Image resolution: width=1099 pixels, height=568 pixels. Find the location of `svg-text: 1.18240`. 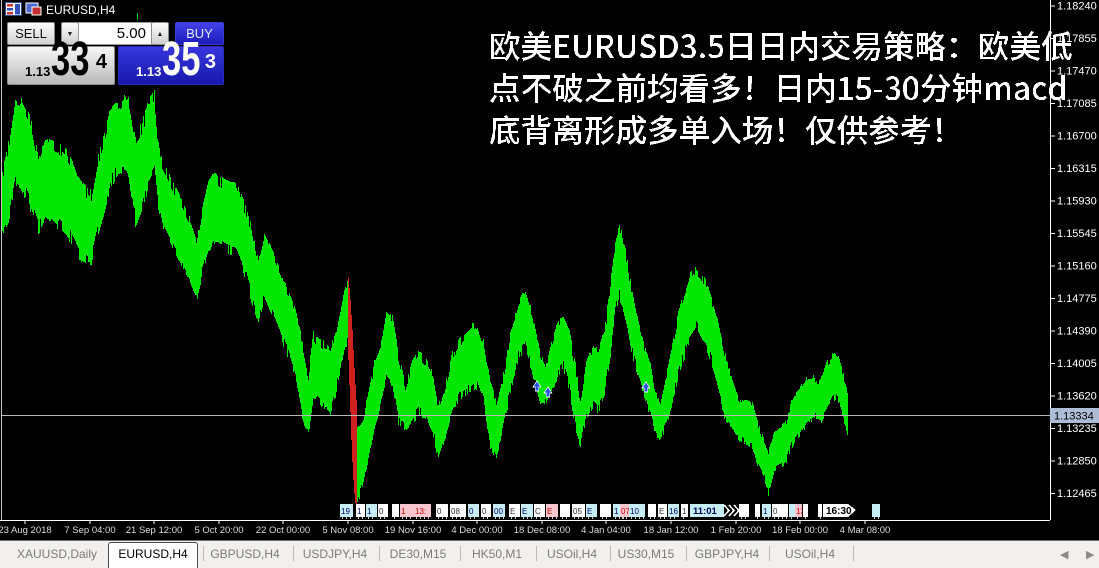

svg-text: 1.18240 is located at coordinates (1077, 7).